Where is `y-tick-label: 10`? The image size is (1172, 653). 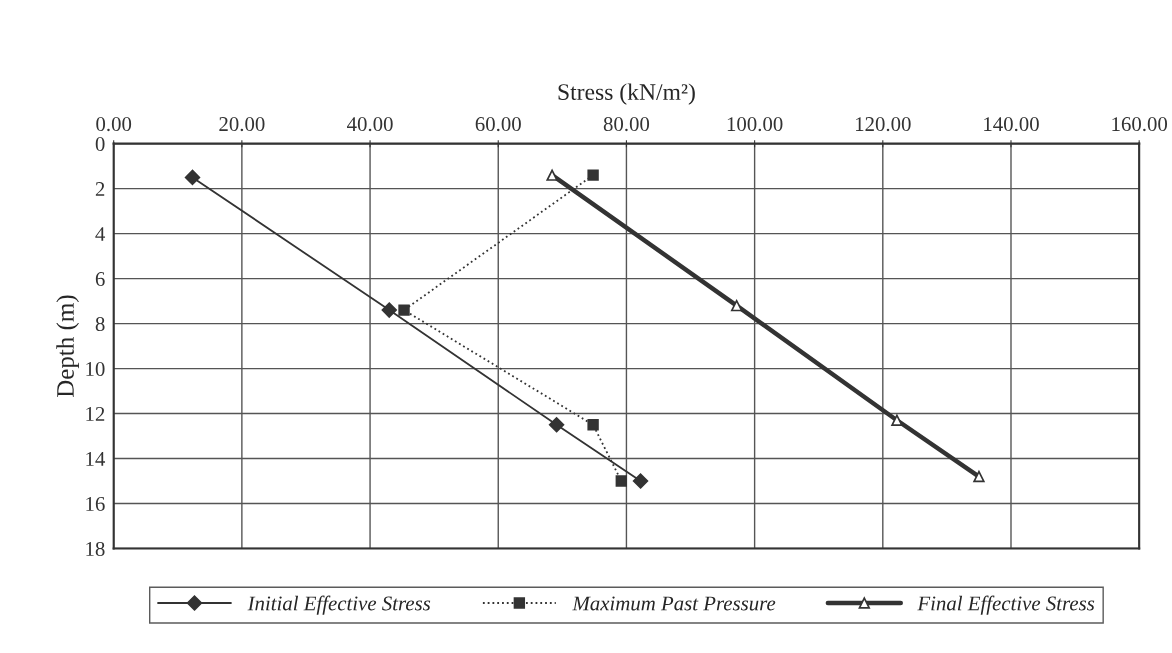
y-tick-label: 10 is located at coordinates (95, 369).